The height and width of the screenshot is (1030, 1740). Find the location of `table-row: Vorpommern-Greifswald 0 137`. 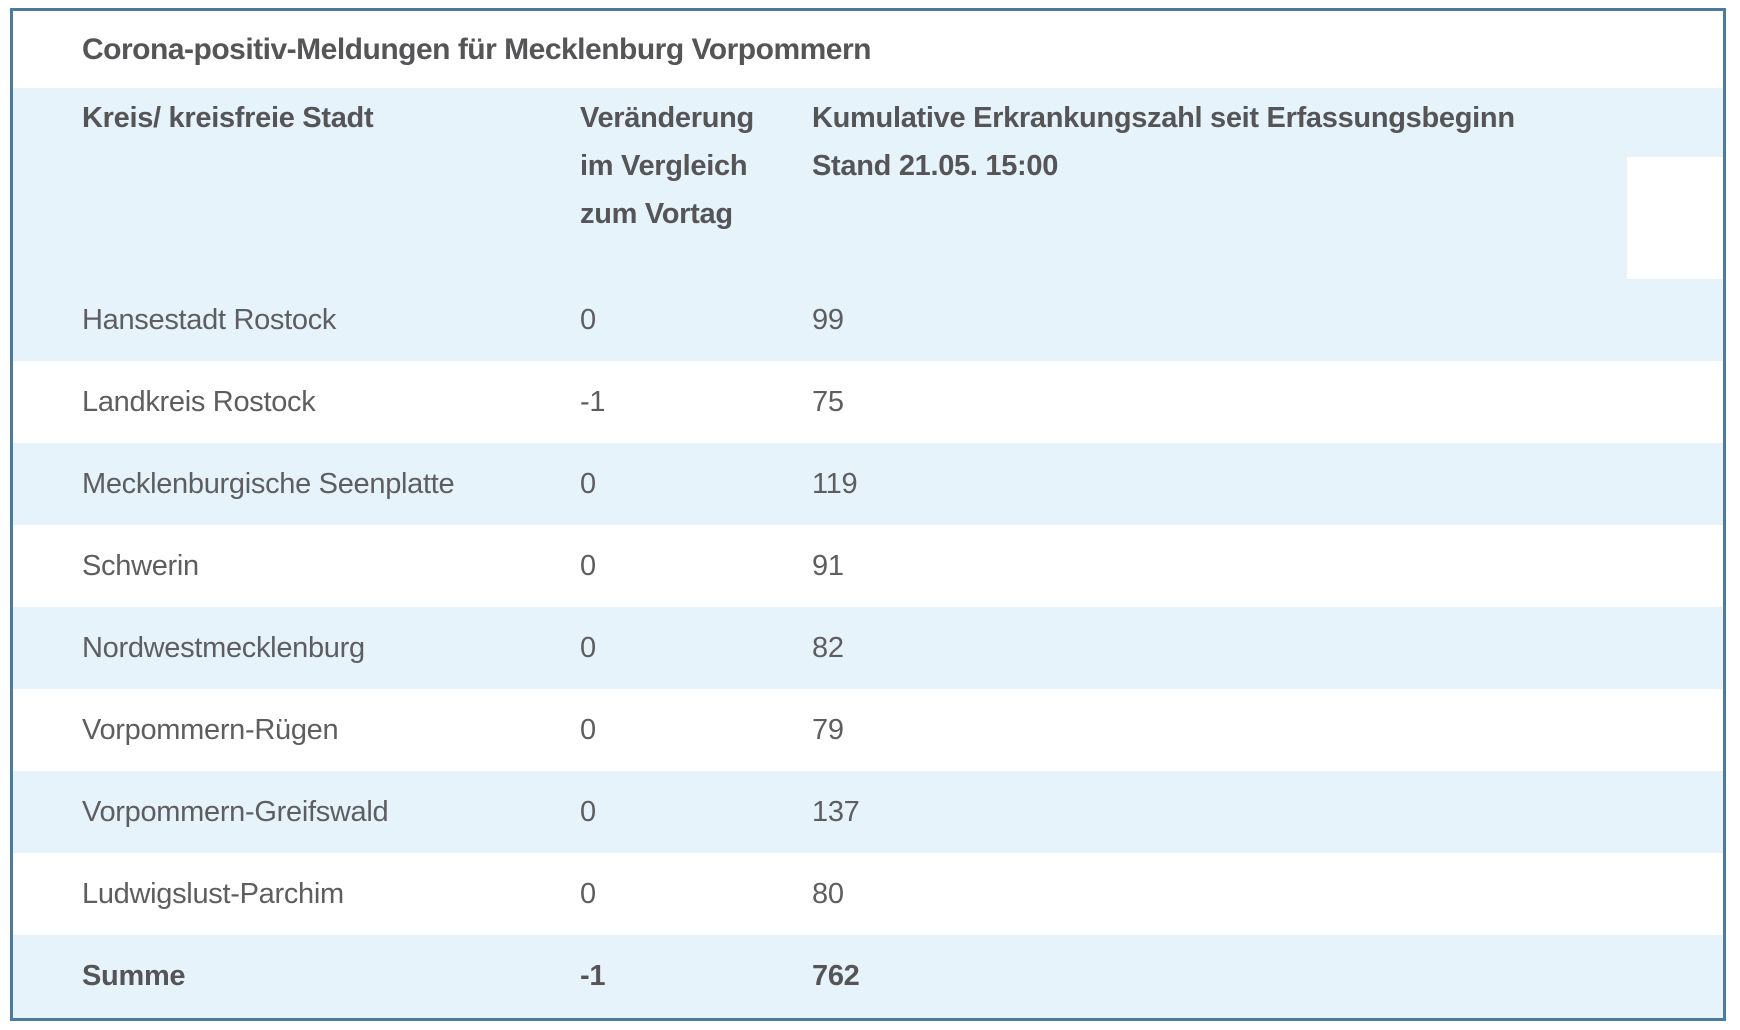

table-row: Vorpommern-Greifswald 0 137 is located at coordinates (868, 812).